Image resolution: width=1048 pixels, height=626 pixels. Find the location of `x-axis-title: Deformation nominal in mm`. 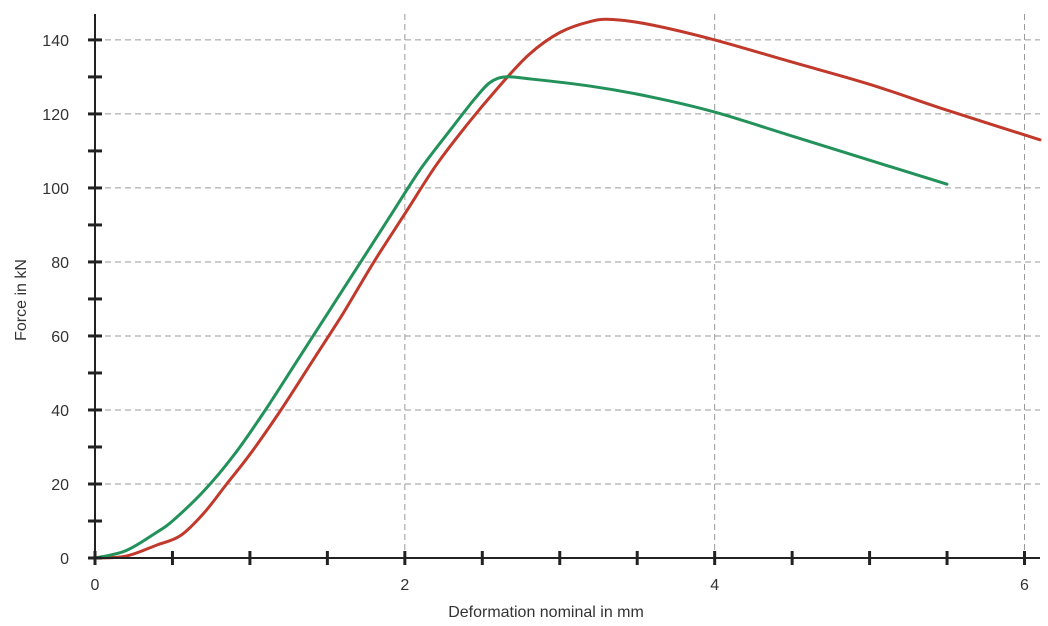

x-axis-title: Deformation nominal in mm is located at coordinates (546, 612).